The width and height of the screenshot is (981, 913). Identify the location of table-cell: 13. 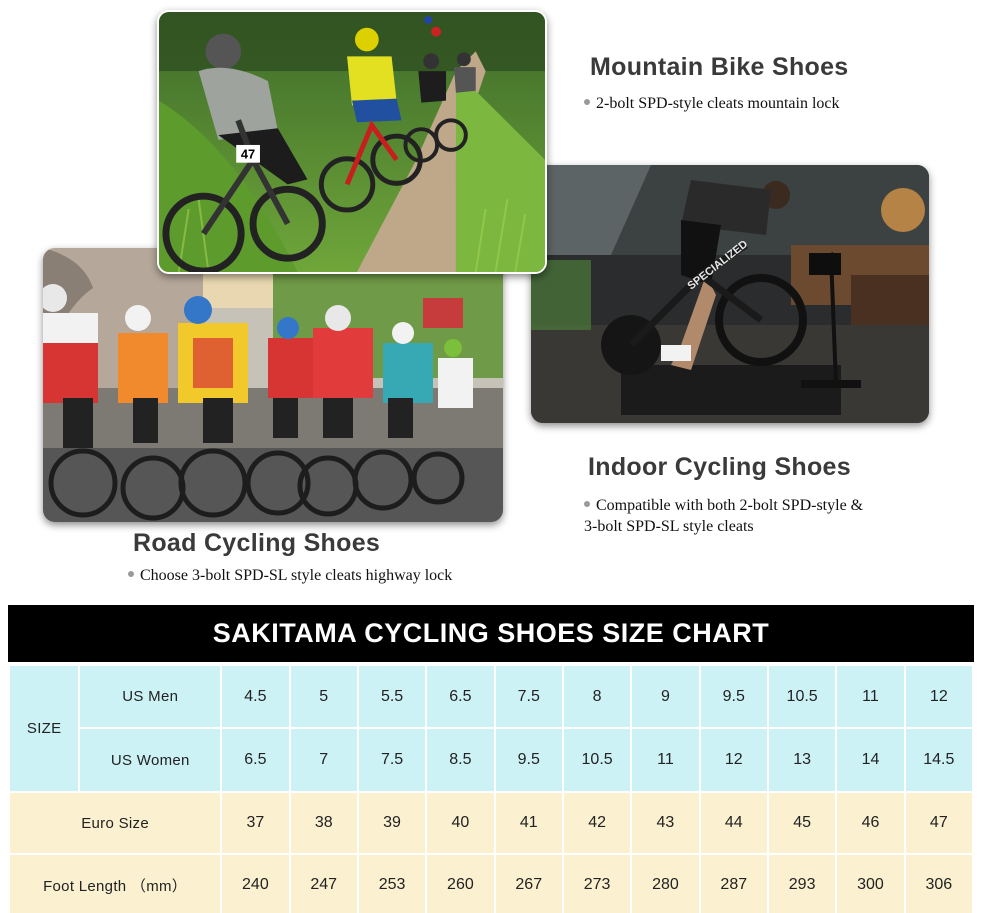
(802, 760).